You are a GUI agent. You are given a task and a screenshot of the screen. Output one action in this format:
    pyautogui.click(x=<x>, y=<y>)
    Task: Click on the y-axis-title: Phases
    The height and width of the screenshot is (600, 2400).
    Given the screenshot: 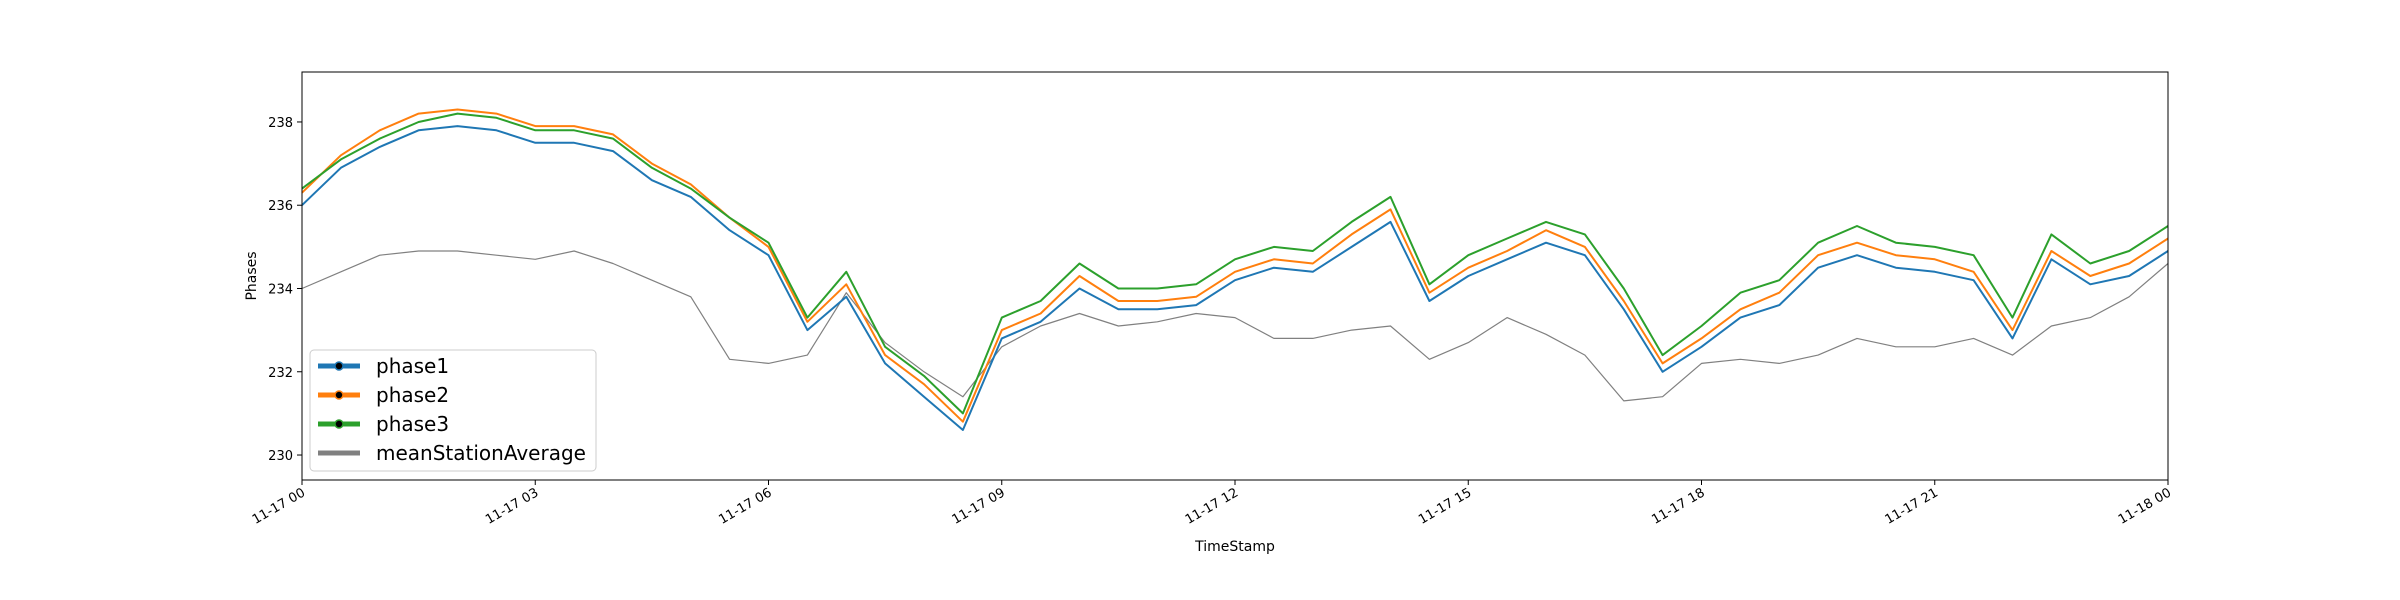 What is the action you would take?
    pyautogui.click(x=252, y=275)
    